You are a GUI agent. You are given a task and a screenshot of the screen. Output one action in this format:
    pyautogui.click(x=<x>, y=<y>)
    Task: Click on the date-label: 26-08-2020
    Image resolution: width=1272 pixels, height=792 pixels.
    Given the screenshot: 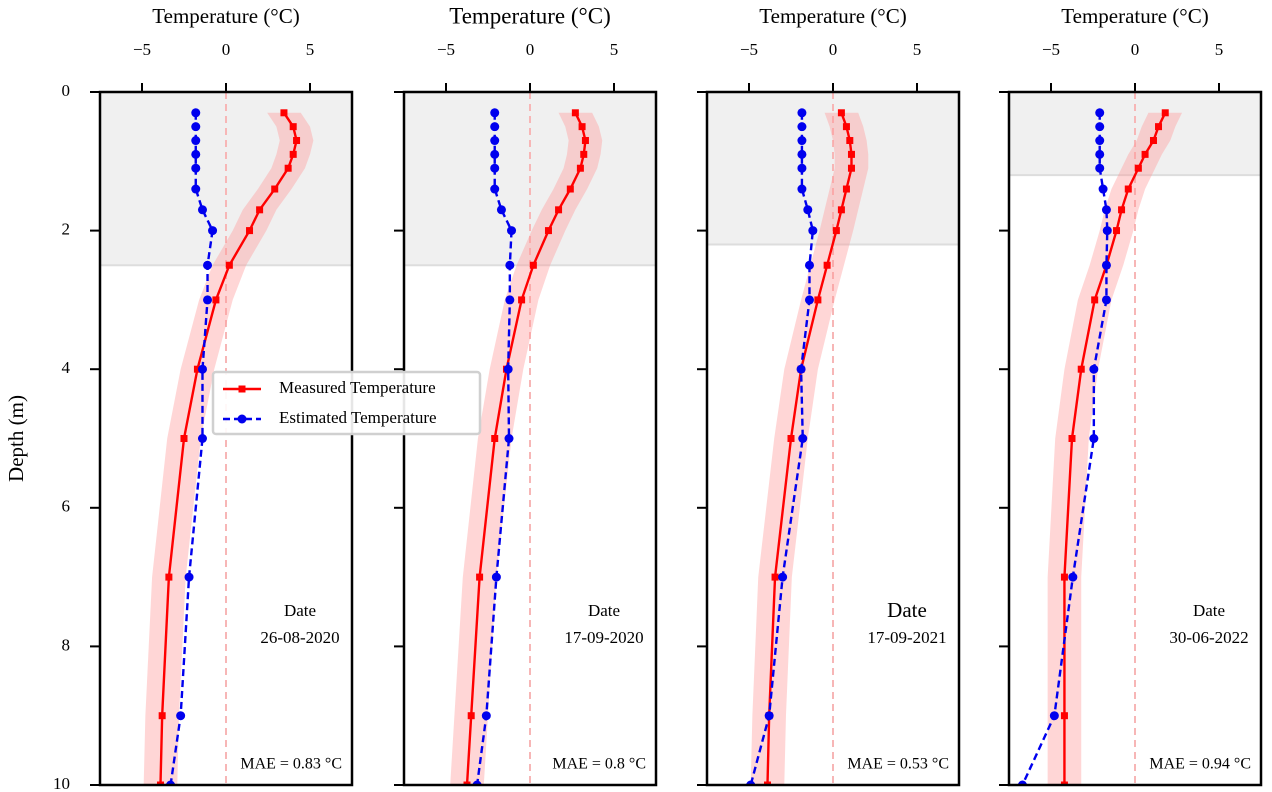 What is the action you would take?
    pyautogui.click(x=299, y=637)
    